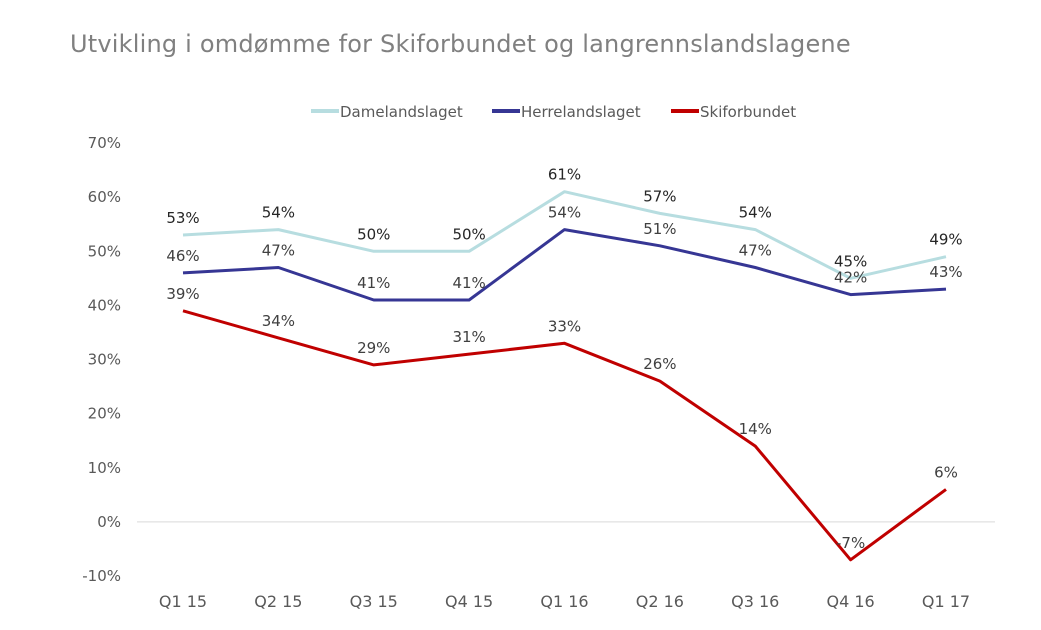  Describe the element at coordinates (101, 576) in the screenshot. I see `y-tick-label: -10%` at that location.